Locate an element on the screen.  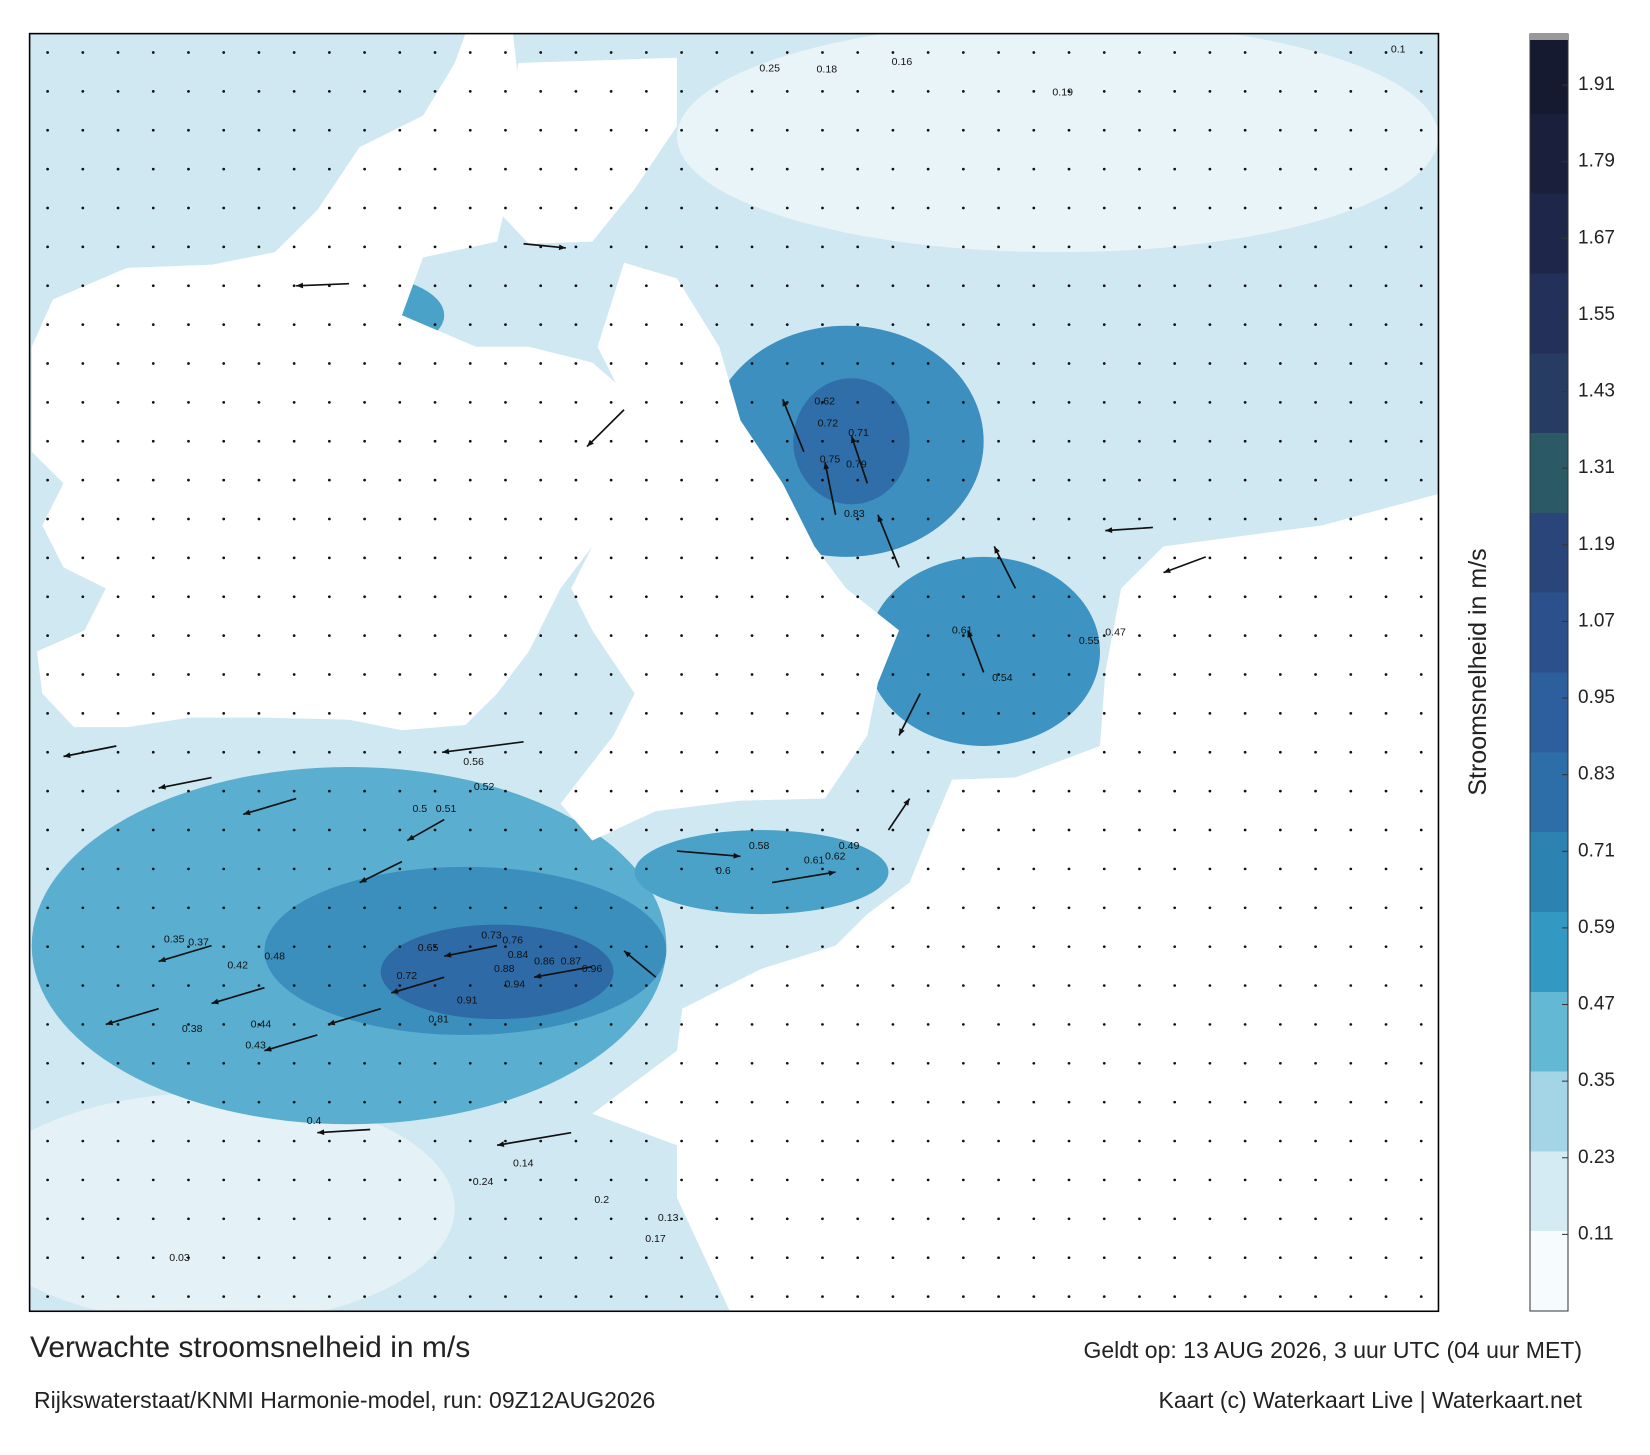
colorbar-tick-label: 1.91 is located at coordinates (1596, 84).